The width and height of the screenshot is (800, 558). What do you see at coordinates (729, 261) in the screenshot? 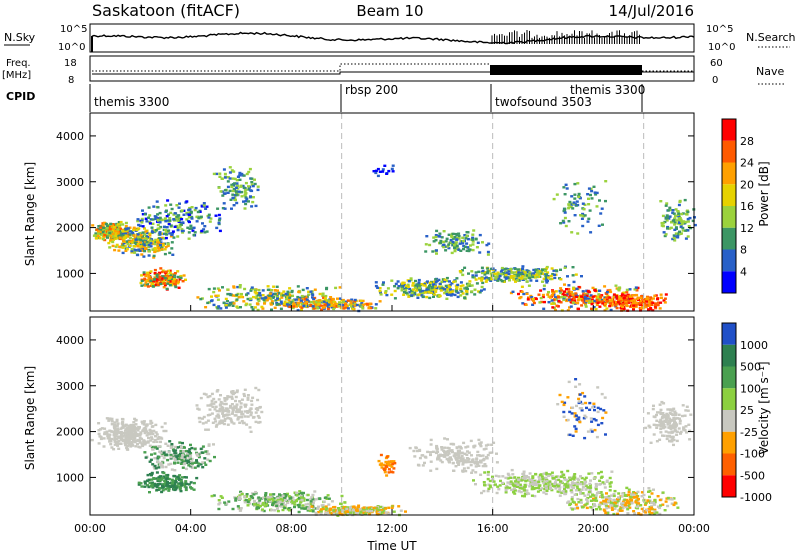
I see `colorbar-swatch` at bounding box center [729, 261].